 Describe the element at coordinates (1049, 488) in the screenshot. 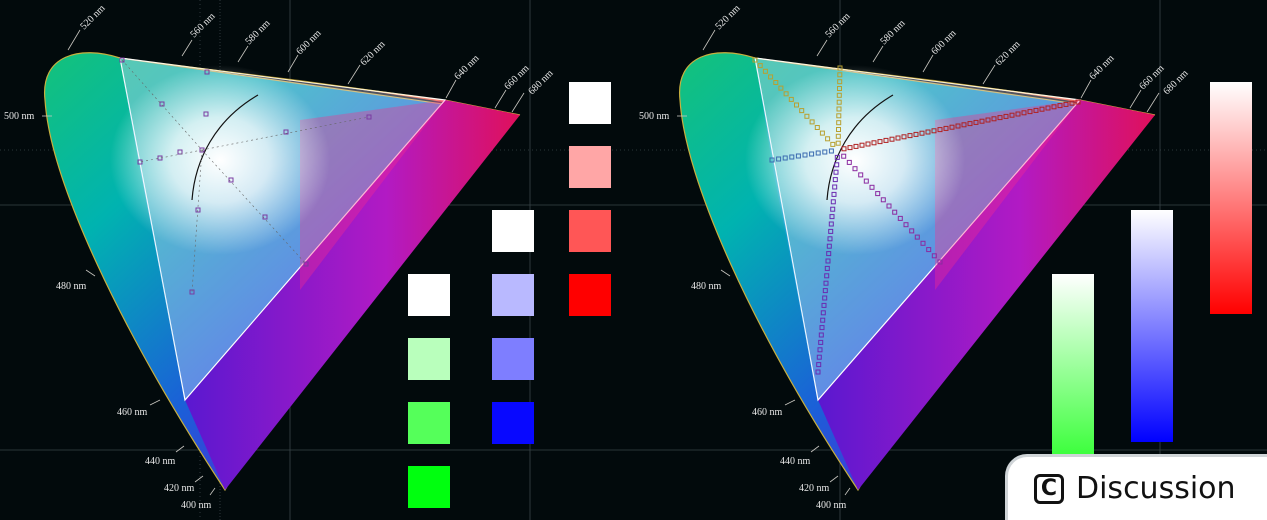

I see `c-logo-icon: C` at that location.